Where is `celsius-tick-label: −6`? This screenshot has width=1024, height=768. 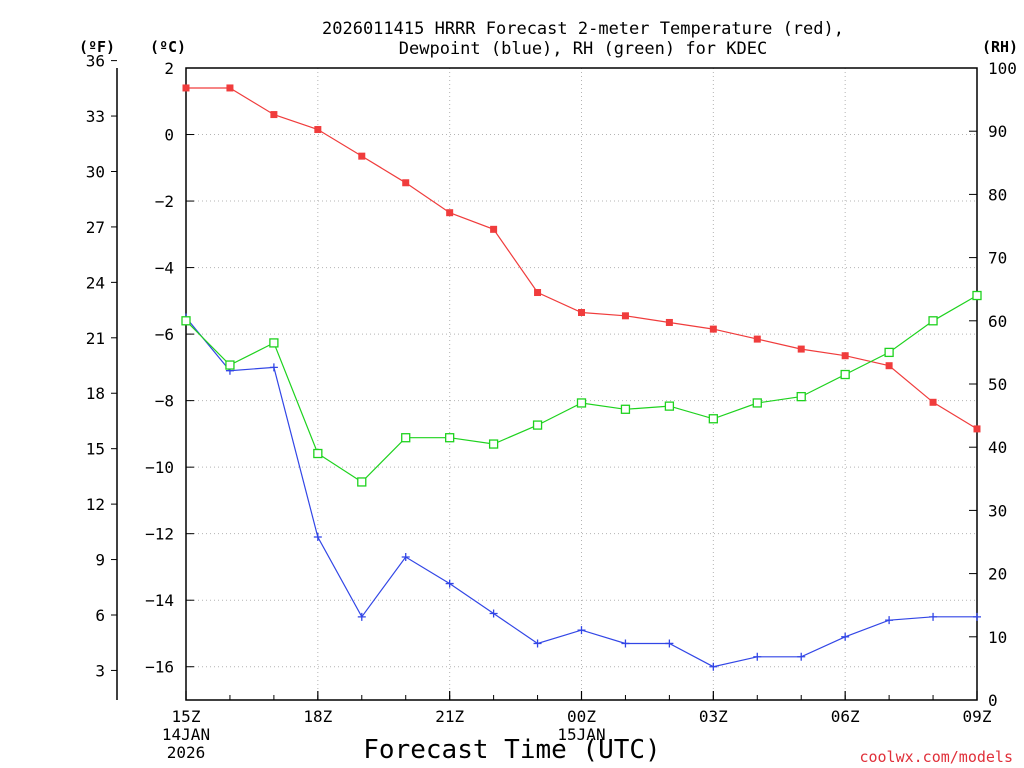 celsius-tick-label: −6 is located at coordinates (164, 334).